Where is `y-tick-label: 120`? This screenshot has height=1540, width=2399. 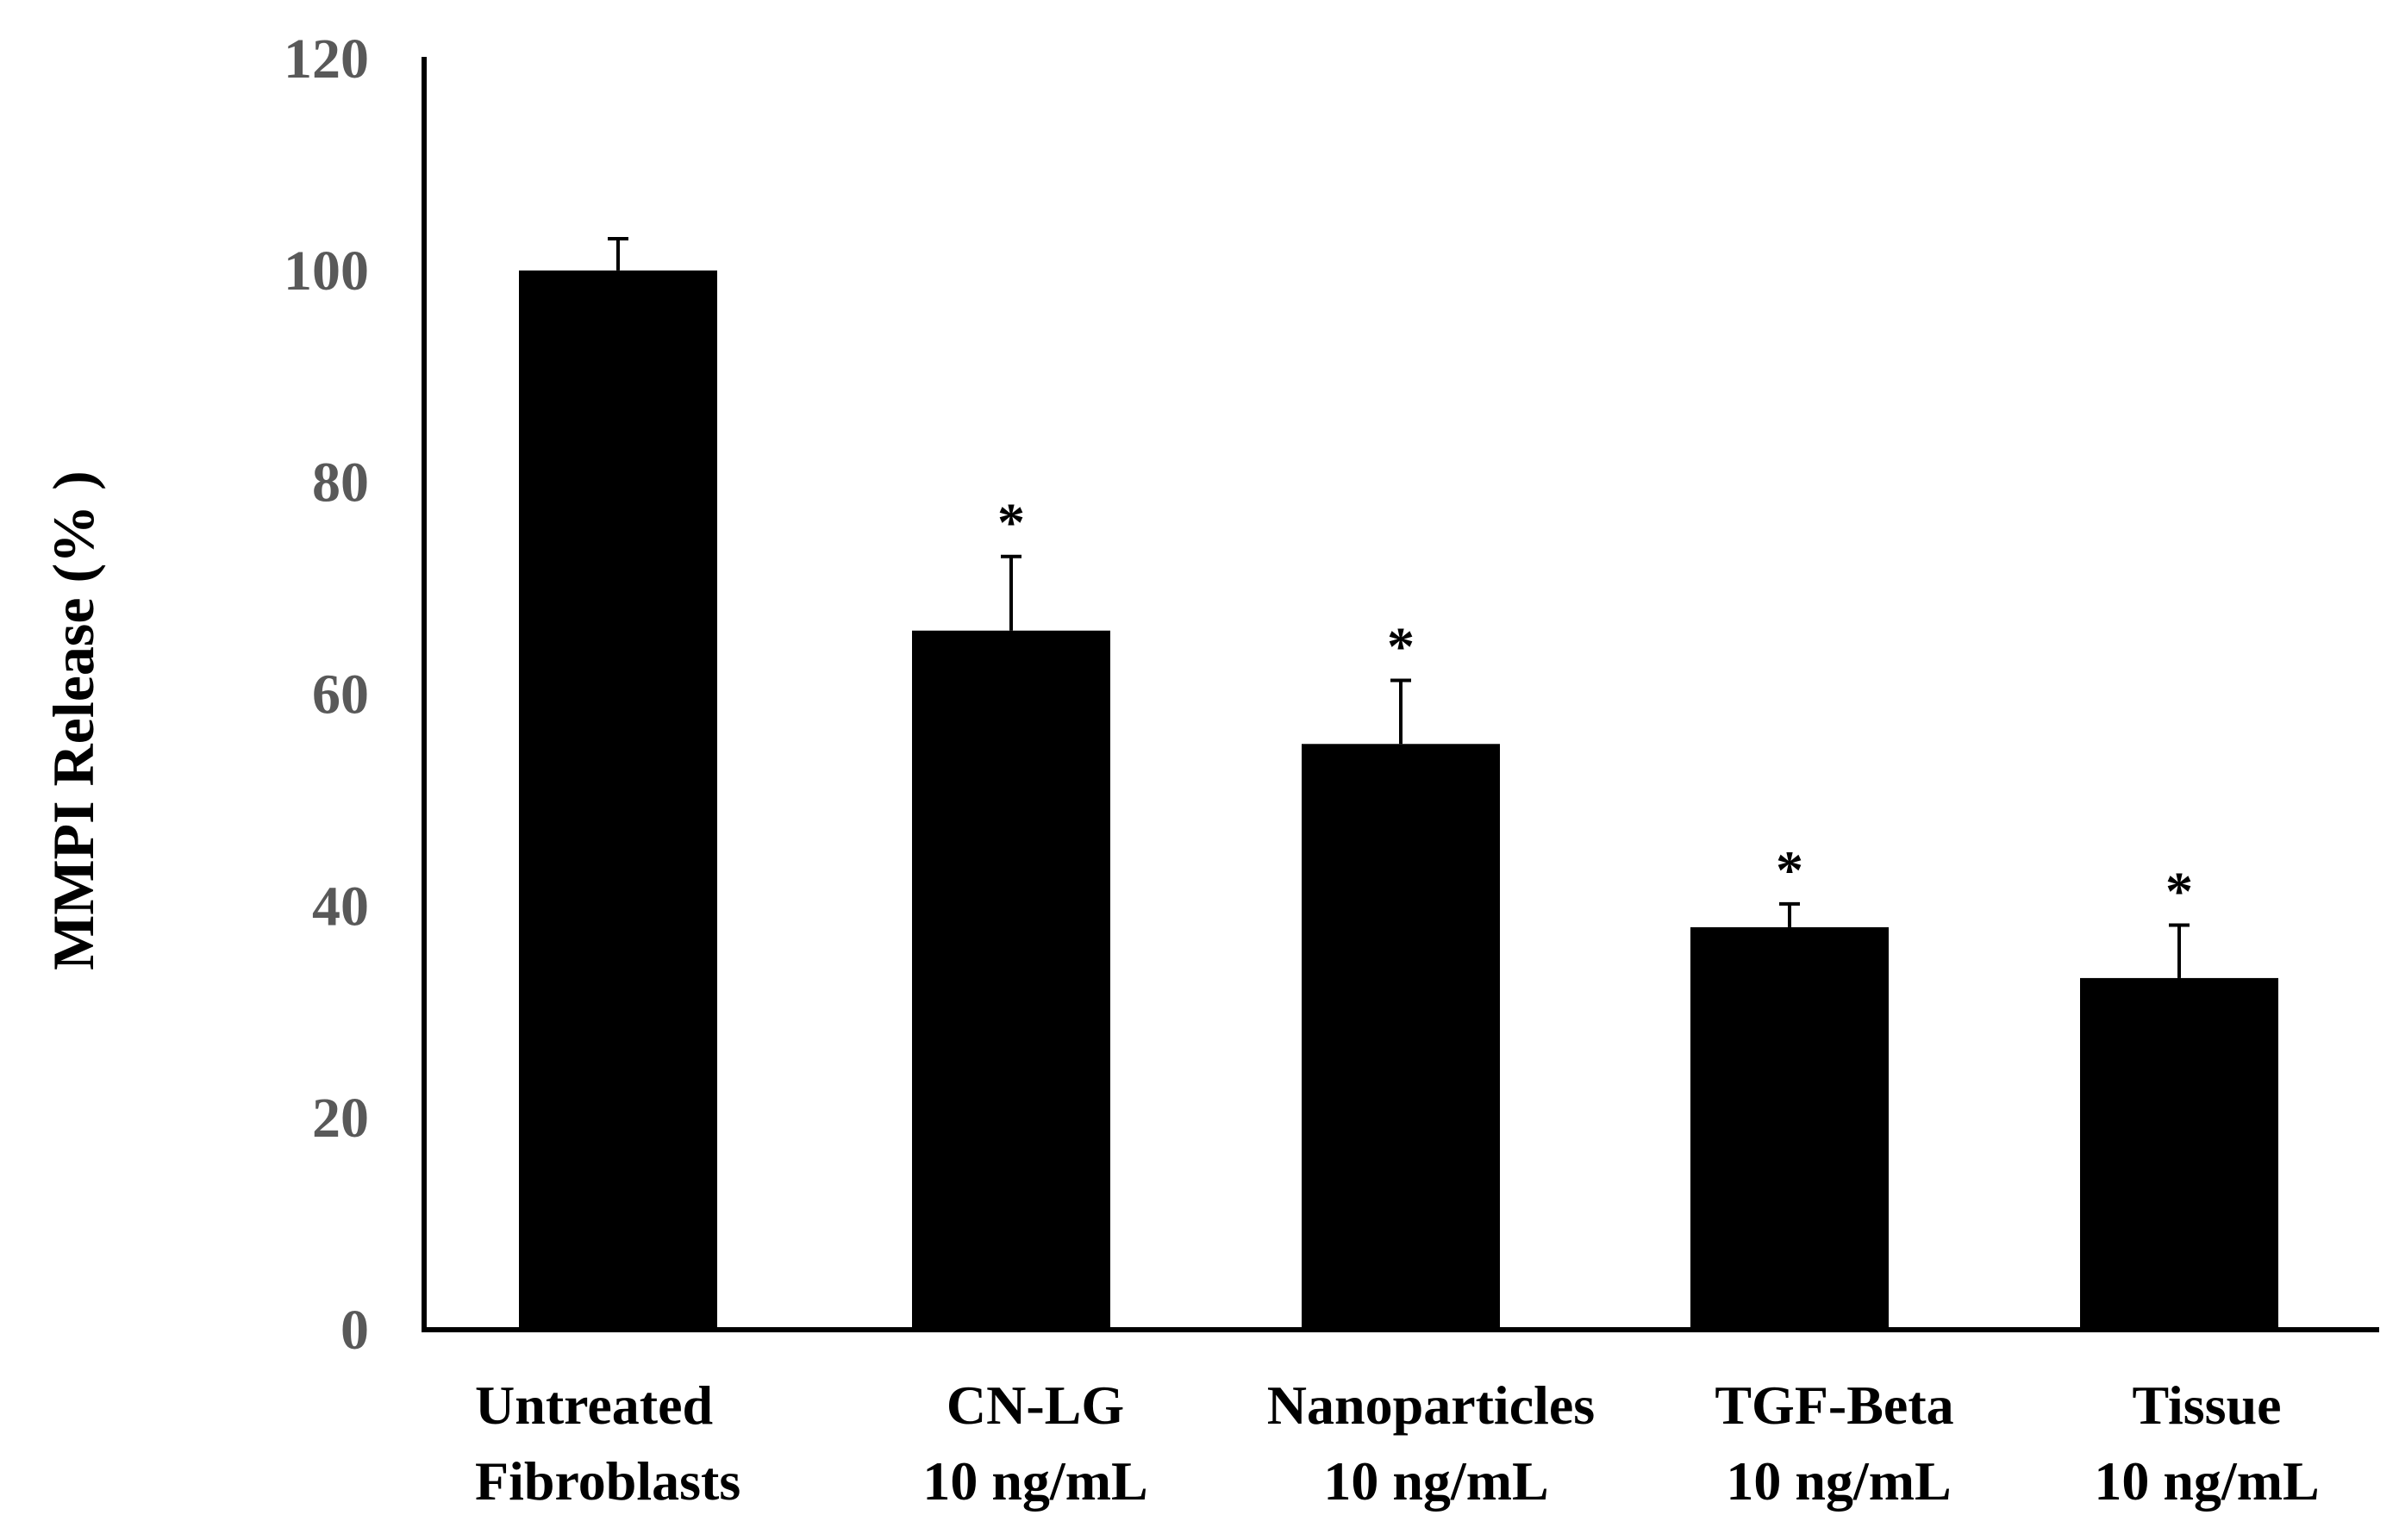
y-tick-label: 120 is located at coordinates (326, 59).